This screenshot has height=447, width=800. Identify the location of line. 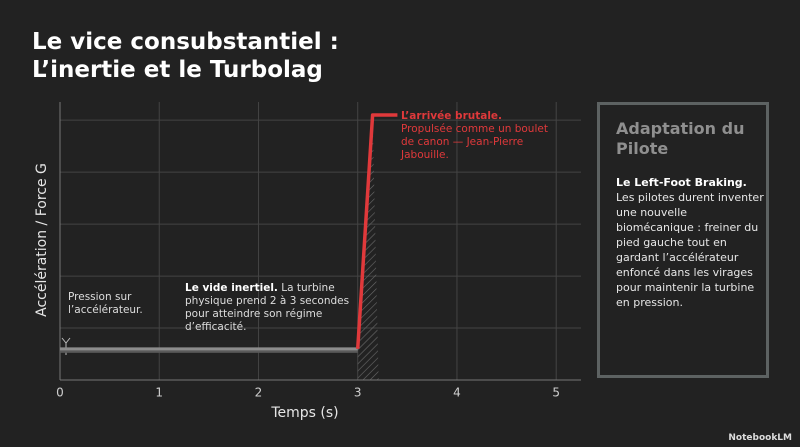
(376, 231).